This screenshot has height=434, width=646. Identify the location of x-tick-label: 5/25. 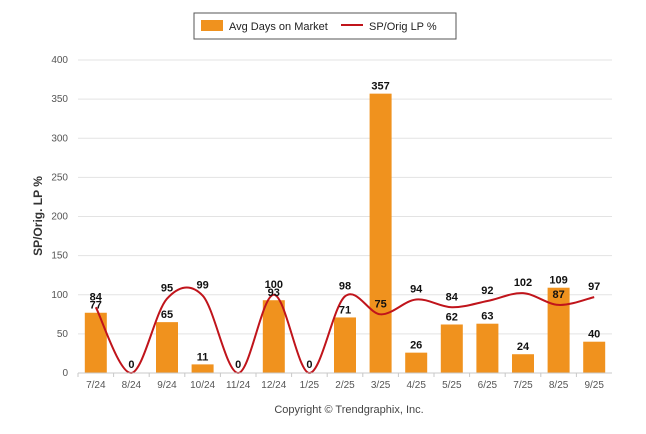
(452, 385).